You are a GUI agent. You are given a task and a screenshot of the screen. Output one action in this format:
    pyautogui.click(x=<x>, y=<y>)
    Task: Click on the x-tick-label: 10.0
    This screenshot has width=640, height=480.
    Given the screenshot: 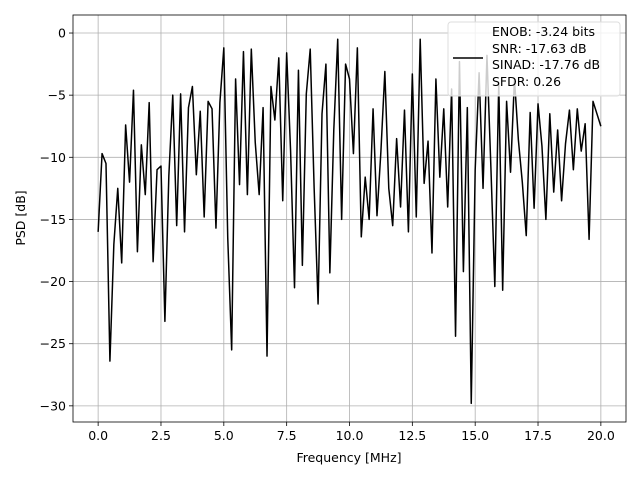 What is the action you would take?
    pyautogui.click(x=350, y=435)
    